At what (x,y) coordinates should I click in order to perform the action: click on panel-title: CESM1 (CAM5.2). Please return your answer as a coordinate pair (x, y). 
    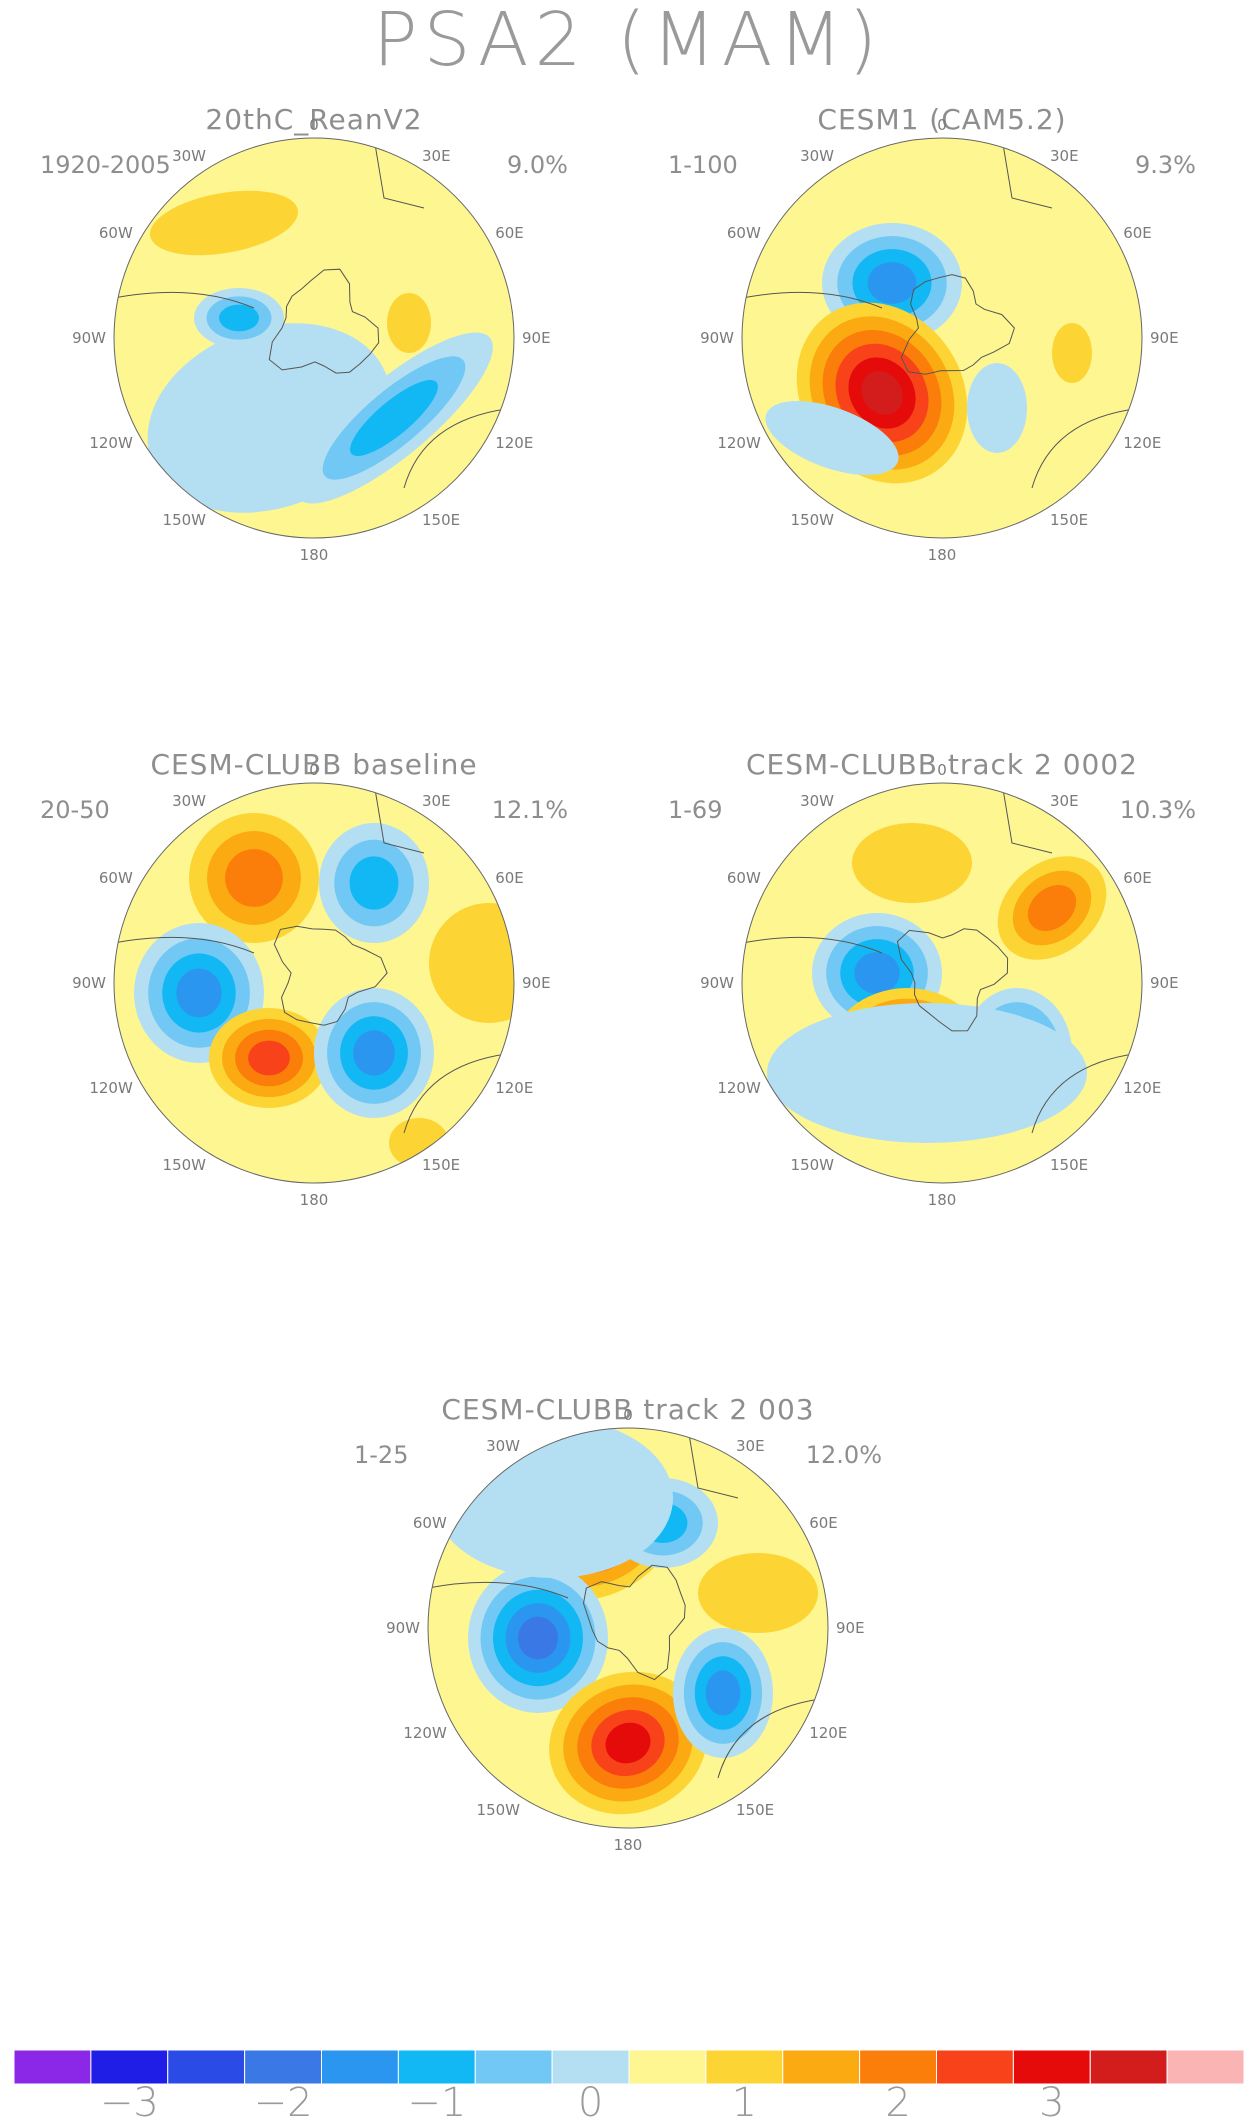
    Looking at the image, I should click on (942, 119).